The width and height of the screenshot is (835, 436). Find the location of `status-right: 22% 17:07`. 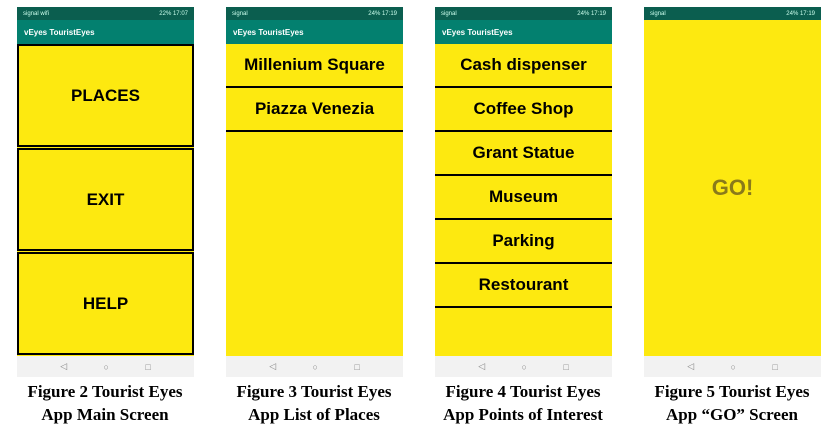

status-right: 22% 17:07 is located at coordinates (173, 13).